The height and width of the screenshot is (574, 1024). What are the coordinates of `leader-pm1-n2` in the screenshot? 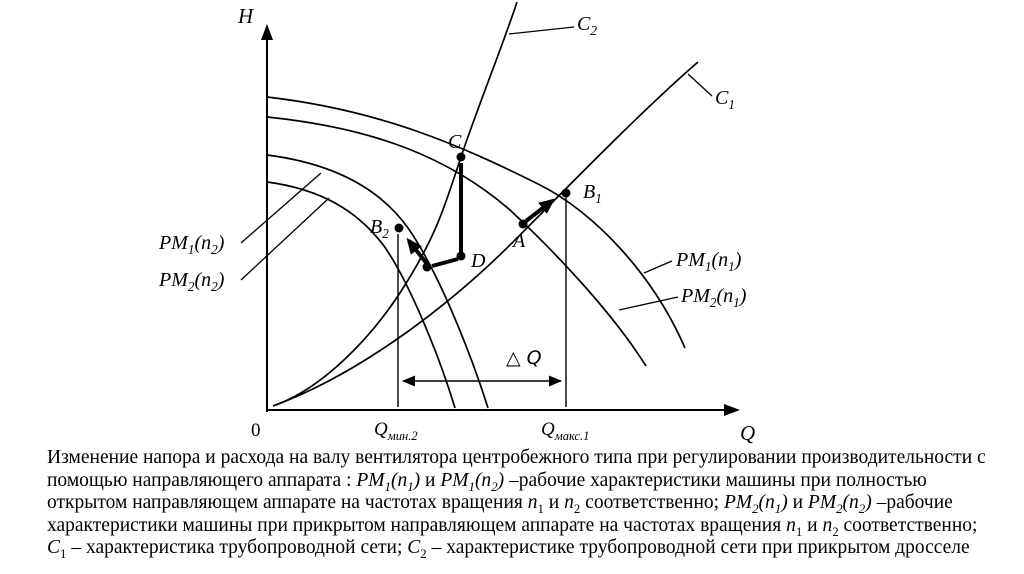 It's located at (281, 208).